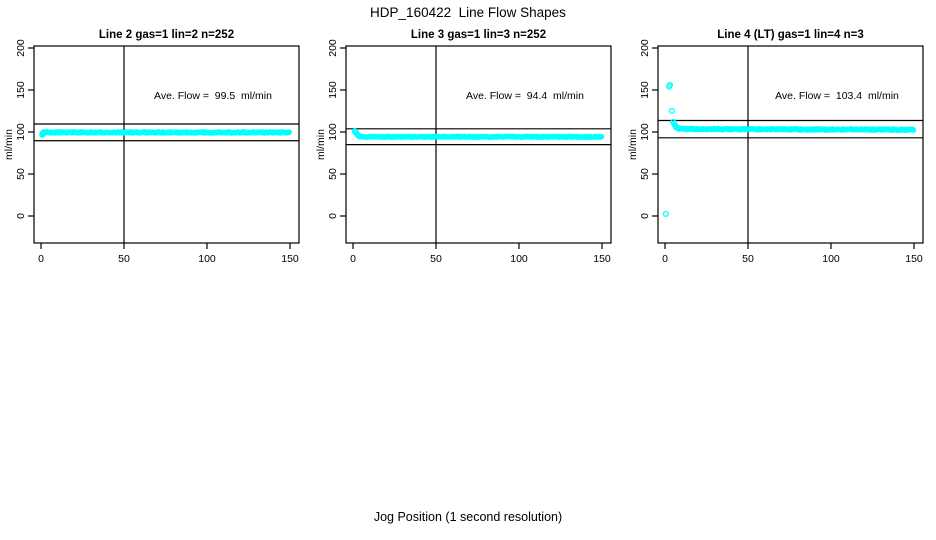 The width and height of the screenshot is (936, 540). I want to click on panel-title: Line 2 gas=1 lin=2 n=252, so click(166, 35).